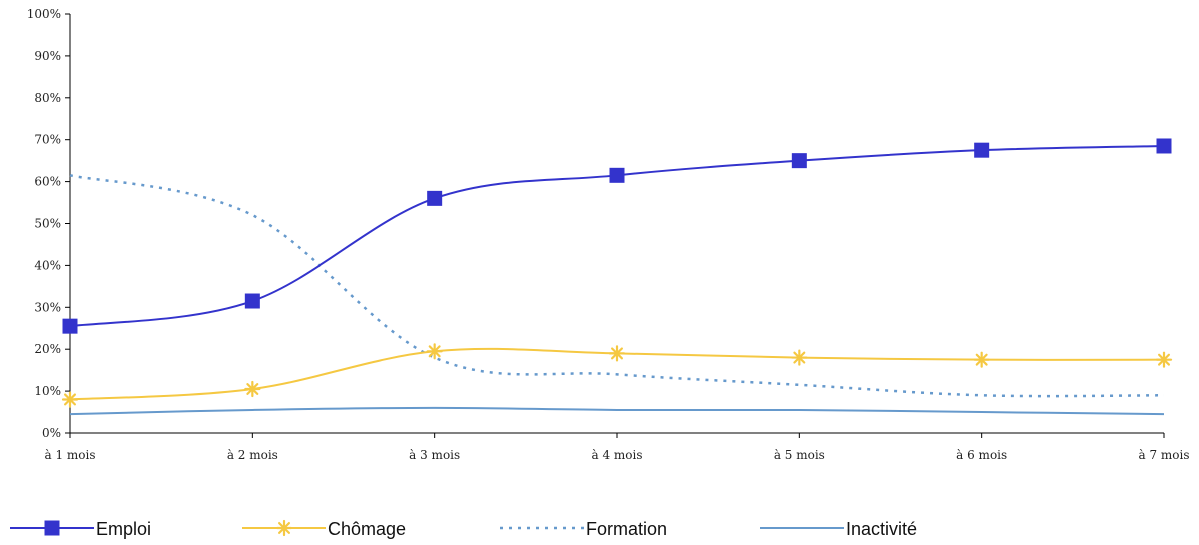 The width and height of the screenshot is (1199, 545). Describe the element at coordinates (51, 433) in the screenshot. I see `y-tick-label: 0%` at that location.